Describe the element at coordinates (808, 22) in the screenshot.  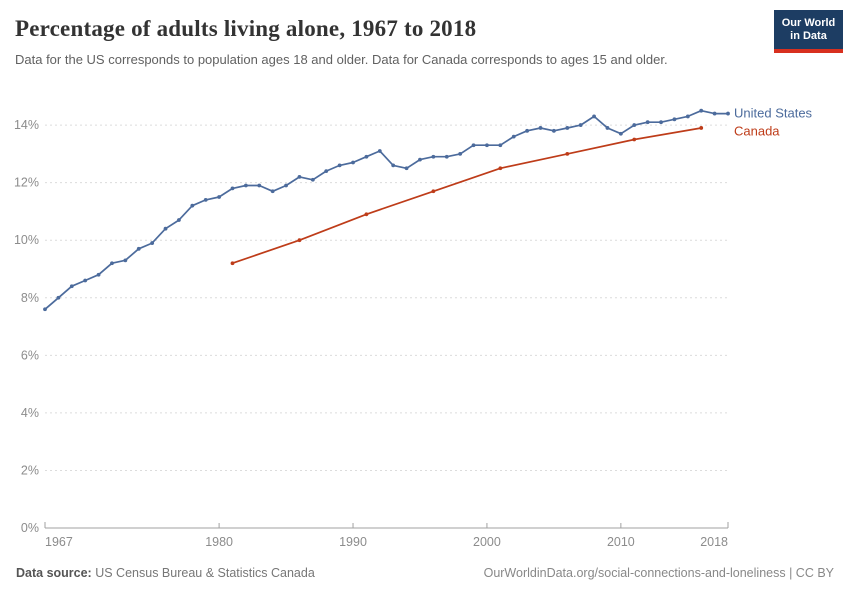
I see `owid-logo-line1: Our World` at that location.